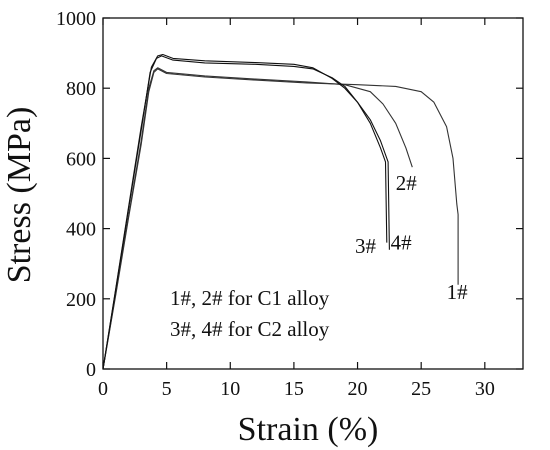 Image resolution: width=550 pixels, height=450 pixels. What do you see at coordinates (421, 389) in the screenshot?
I see `x-tick-label: 25` at bounding box center [421, 389].